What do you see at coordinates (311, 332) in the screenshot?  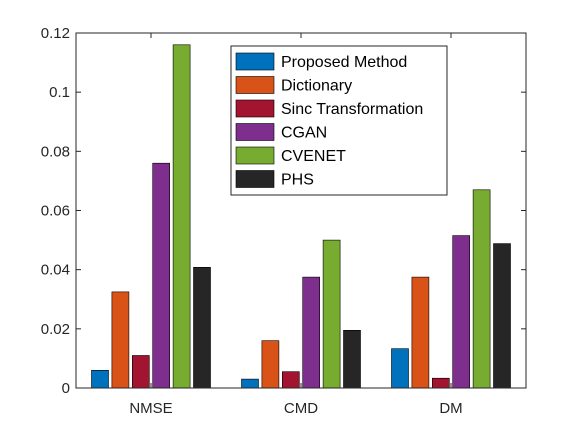 I see `bar-cmd-cgan` at bounding box center [311, 332].